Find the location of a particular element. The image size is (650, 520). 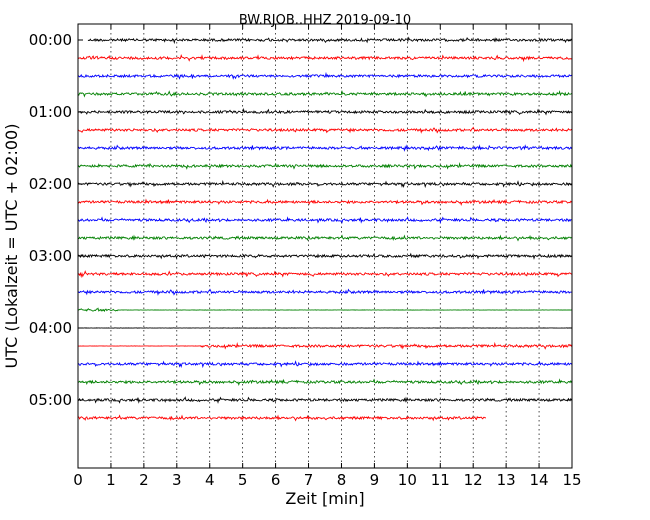

x-tick-label: 7 is located at coordinates (309, 480).